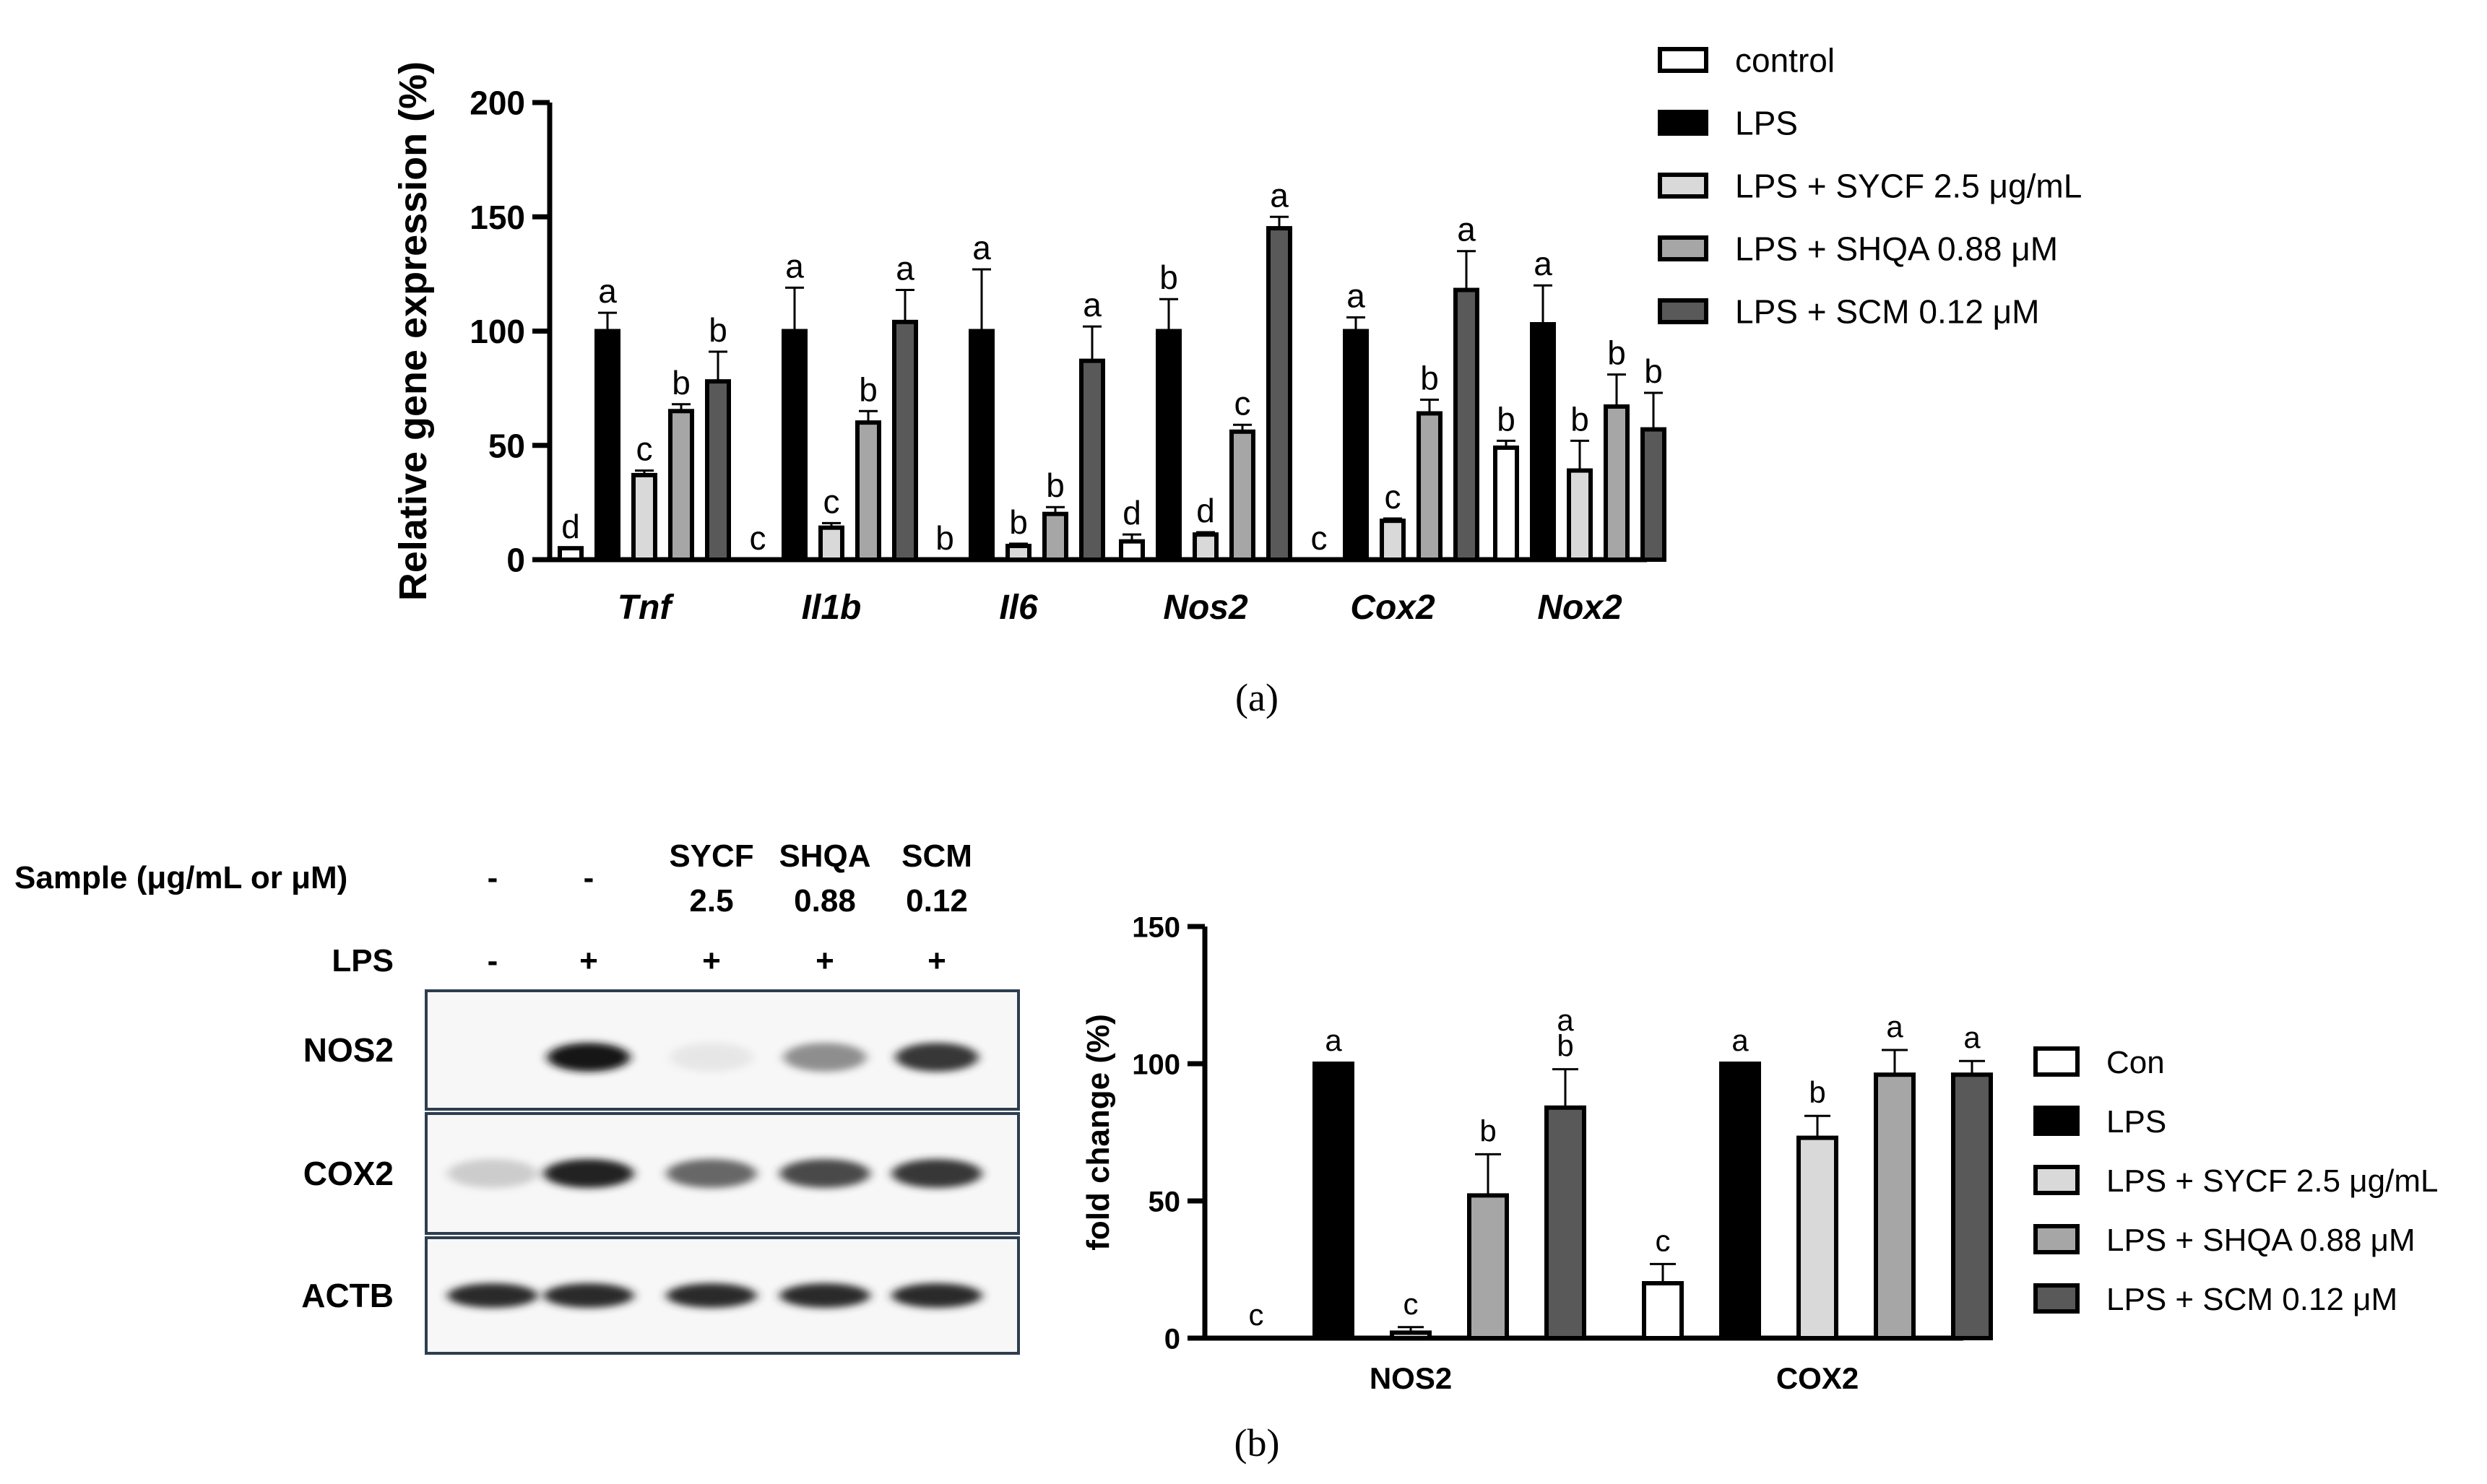 This screenshot has width=2487, height=1484. I want to click on blot-lane-dose: 2.5, so click(711, 901).